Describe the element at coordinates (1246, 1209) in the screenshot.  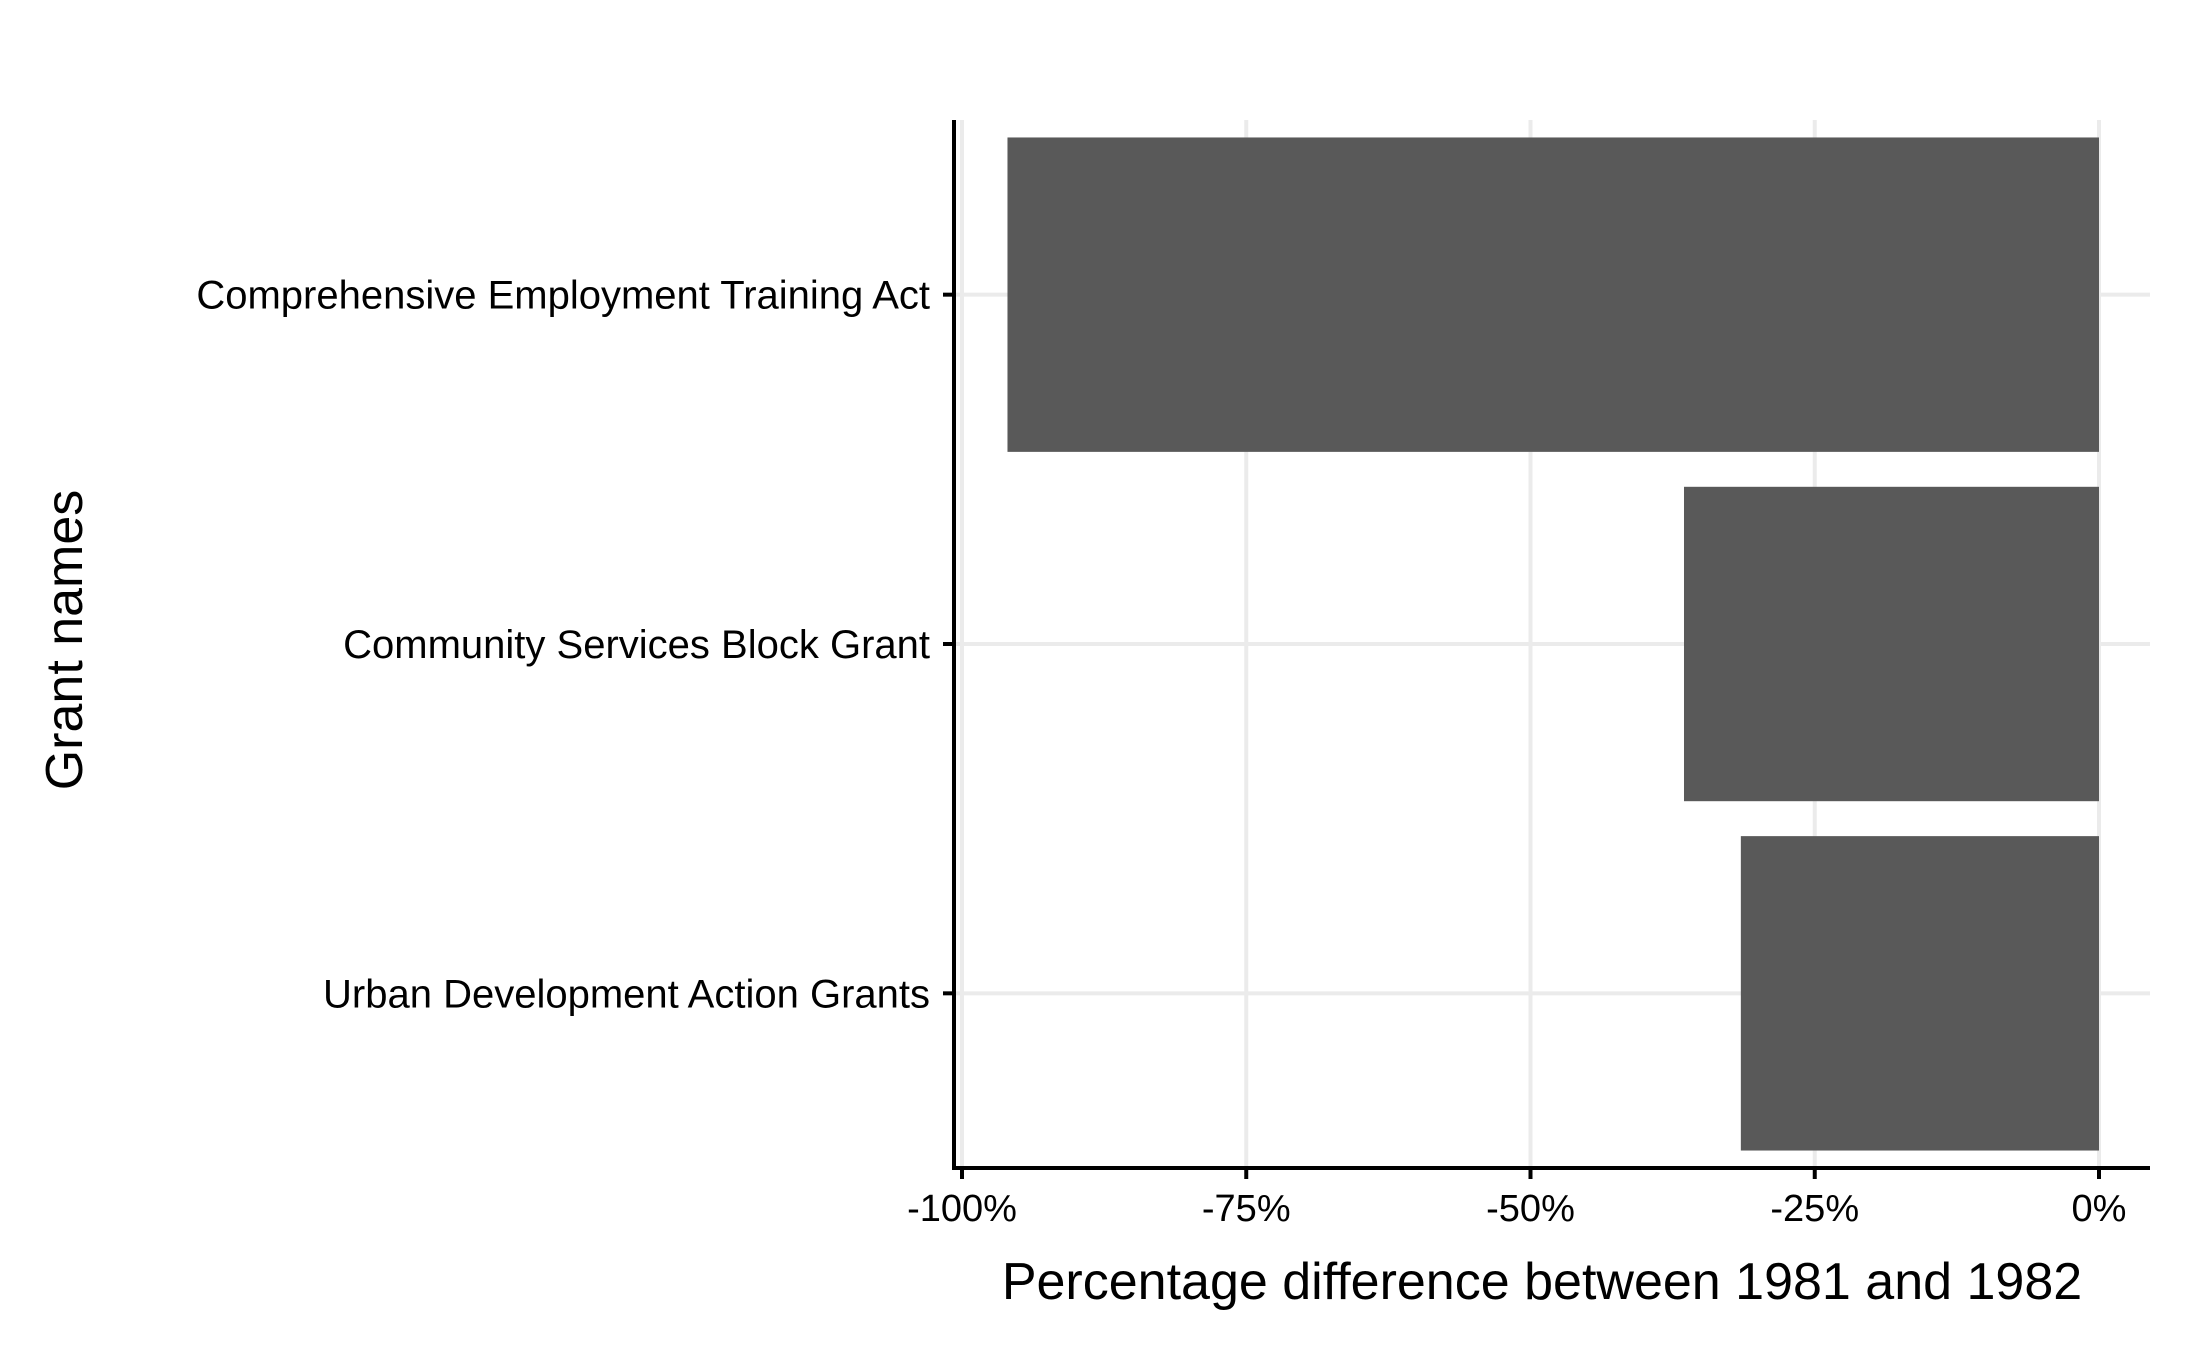
I see `x-tick-label: -75%` at that location.